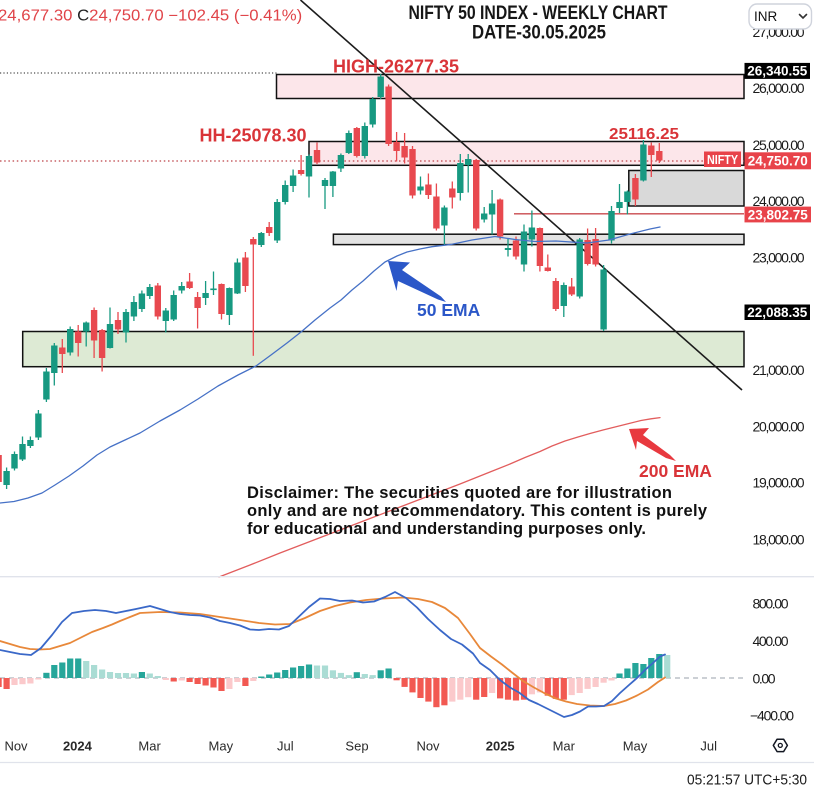  Describe the element at coordinates (779, 540) in the screenshot. I see `svg-text: 18,000.00` at that location.